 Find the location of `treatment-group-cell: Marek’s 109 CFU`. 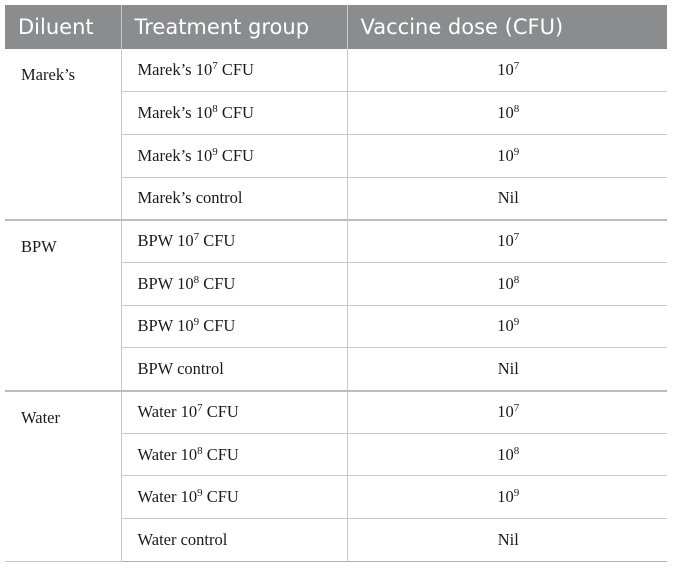

treatment-group-cell: Marek’s 109 CFU is located at coordinates (234, 156).